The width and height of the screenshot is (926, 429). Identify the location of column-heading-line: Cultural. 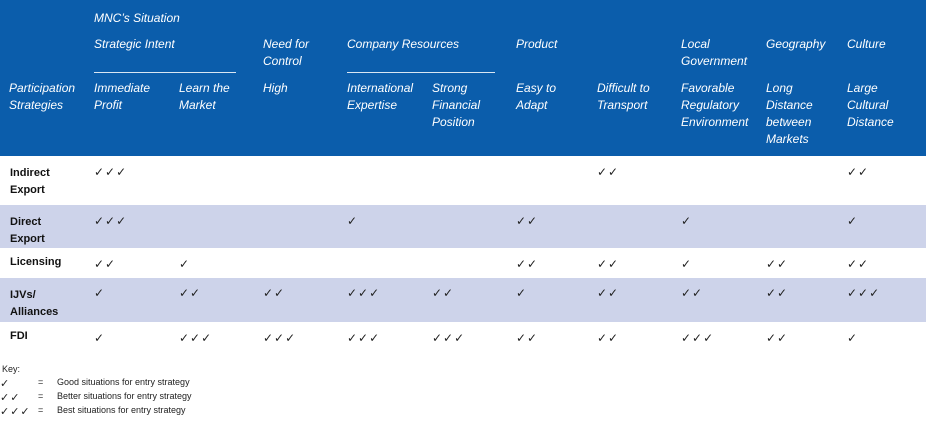
(868, 105).